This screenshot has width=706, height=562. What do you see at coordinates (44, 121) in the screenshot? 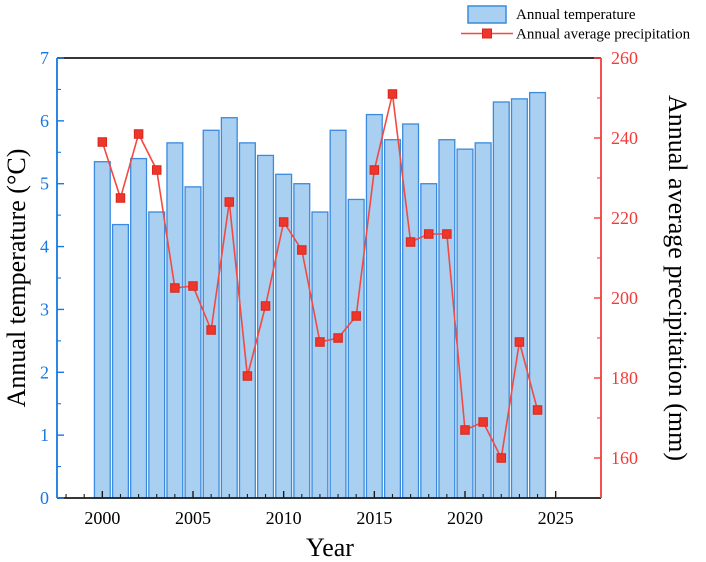
I see `left-tick-label-6: 6` at bounding box center [44, 121].